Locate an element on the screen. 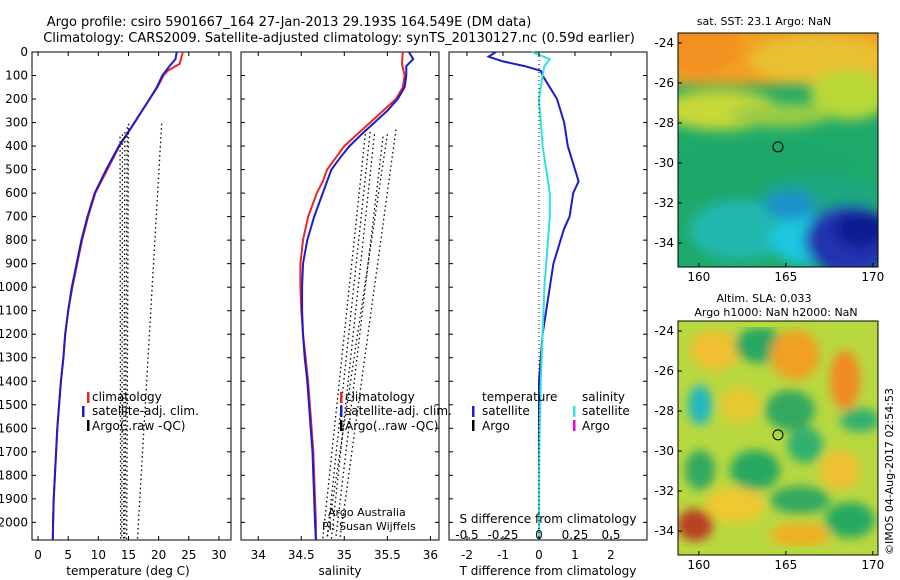 This screenshot has height=580, width=900. sst-lat-label: -34 is located at coordinates (664, 243).